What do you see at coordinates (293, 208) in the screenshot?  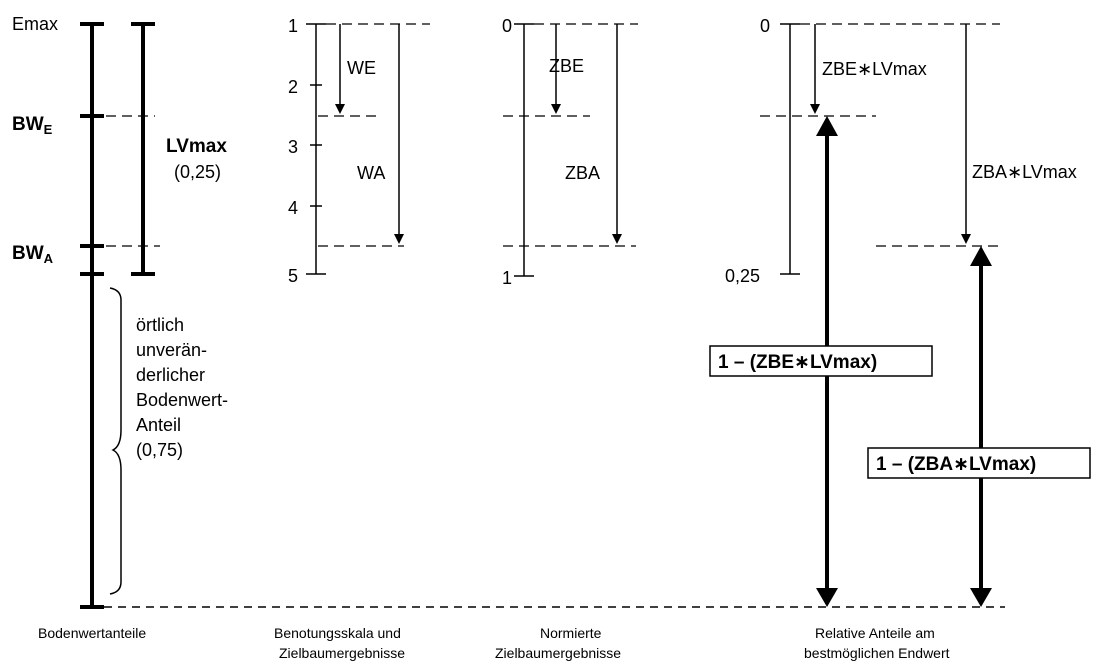 I see `scale-tick-label: 4` at bounding box center [293, 208].